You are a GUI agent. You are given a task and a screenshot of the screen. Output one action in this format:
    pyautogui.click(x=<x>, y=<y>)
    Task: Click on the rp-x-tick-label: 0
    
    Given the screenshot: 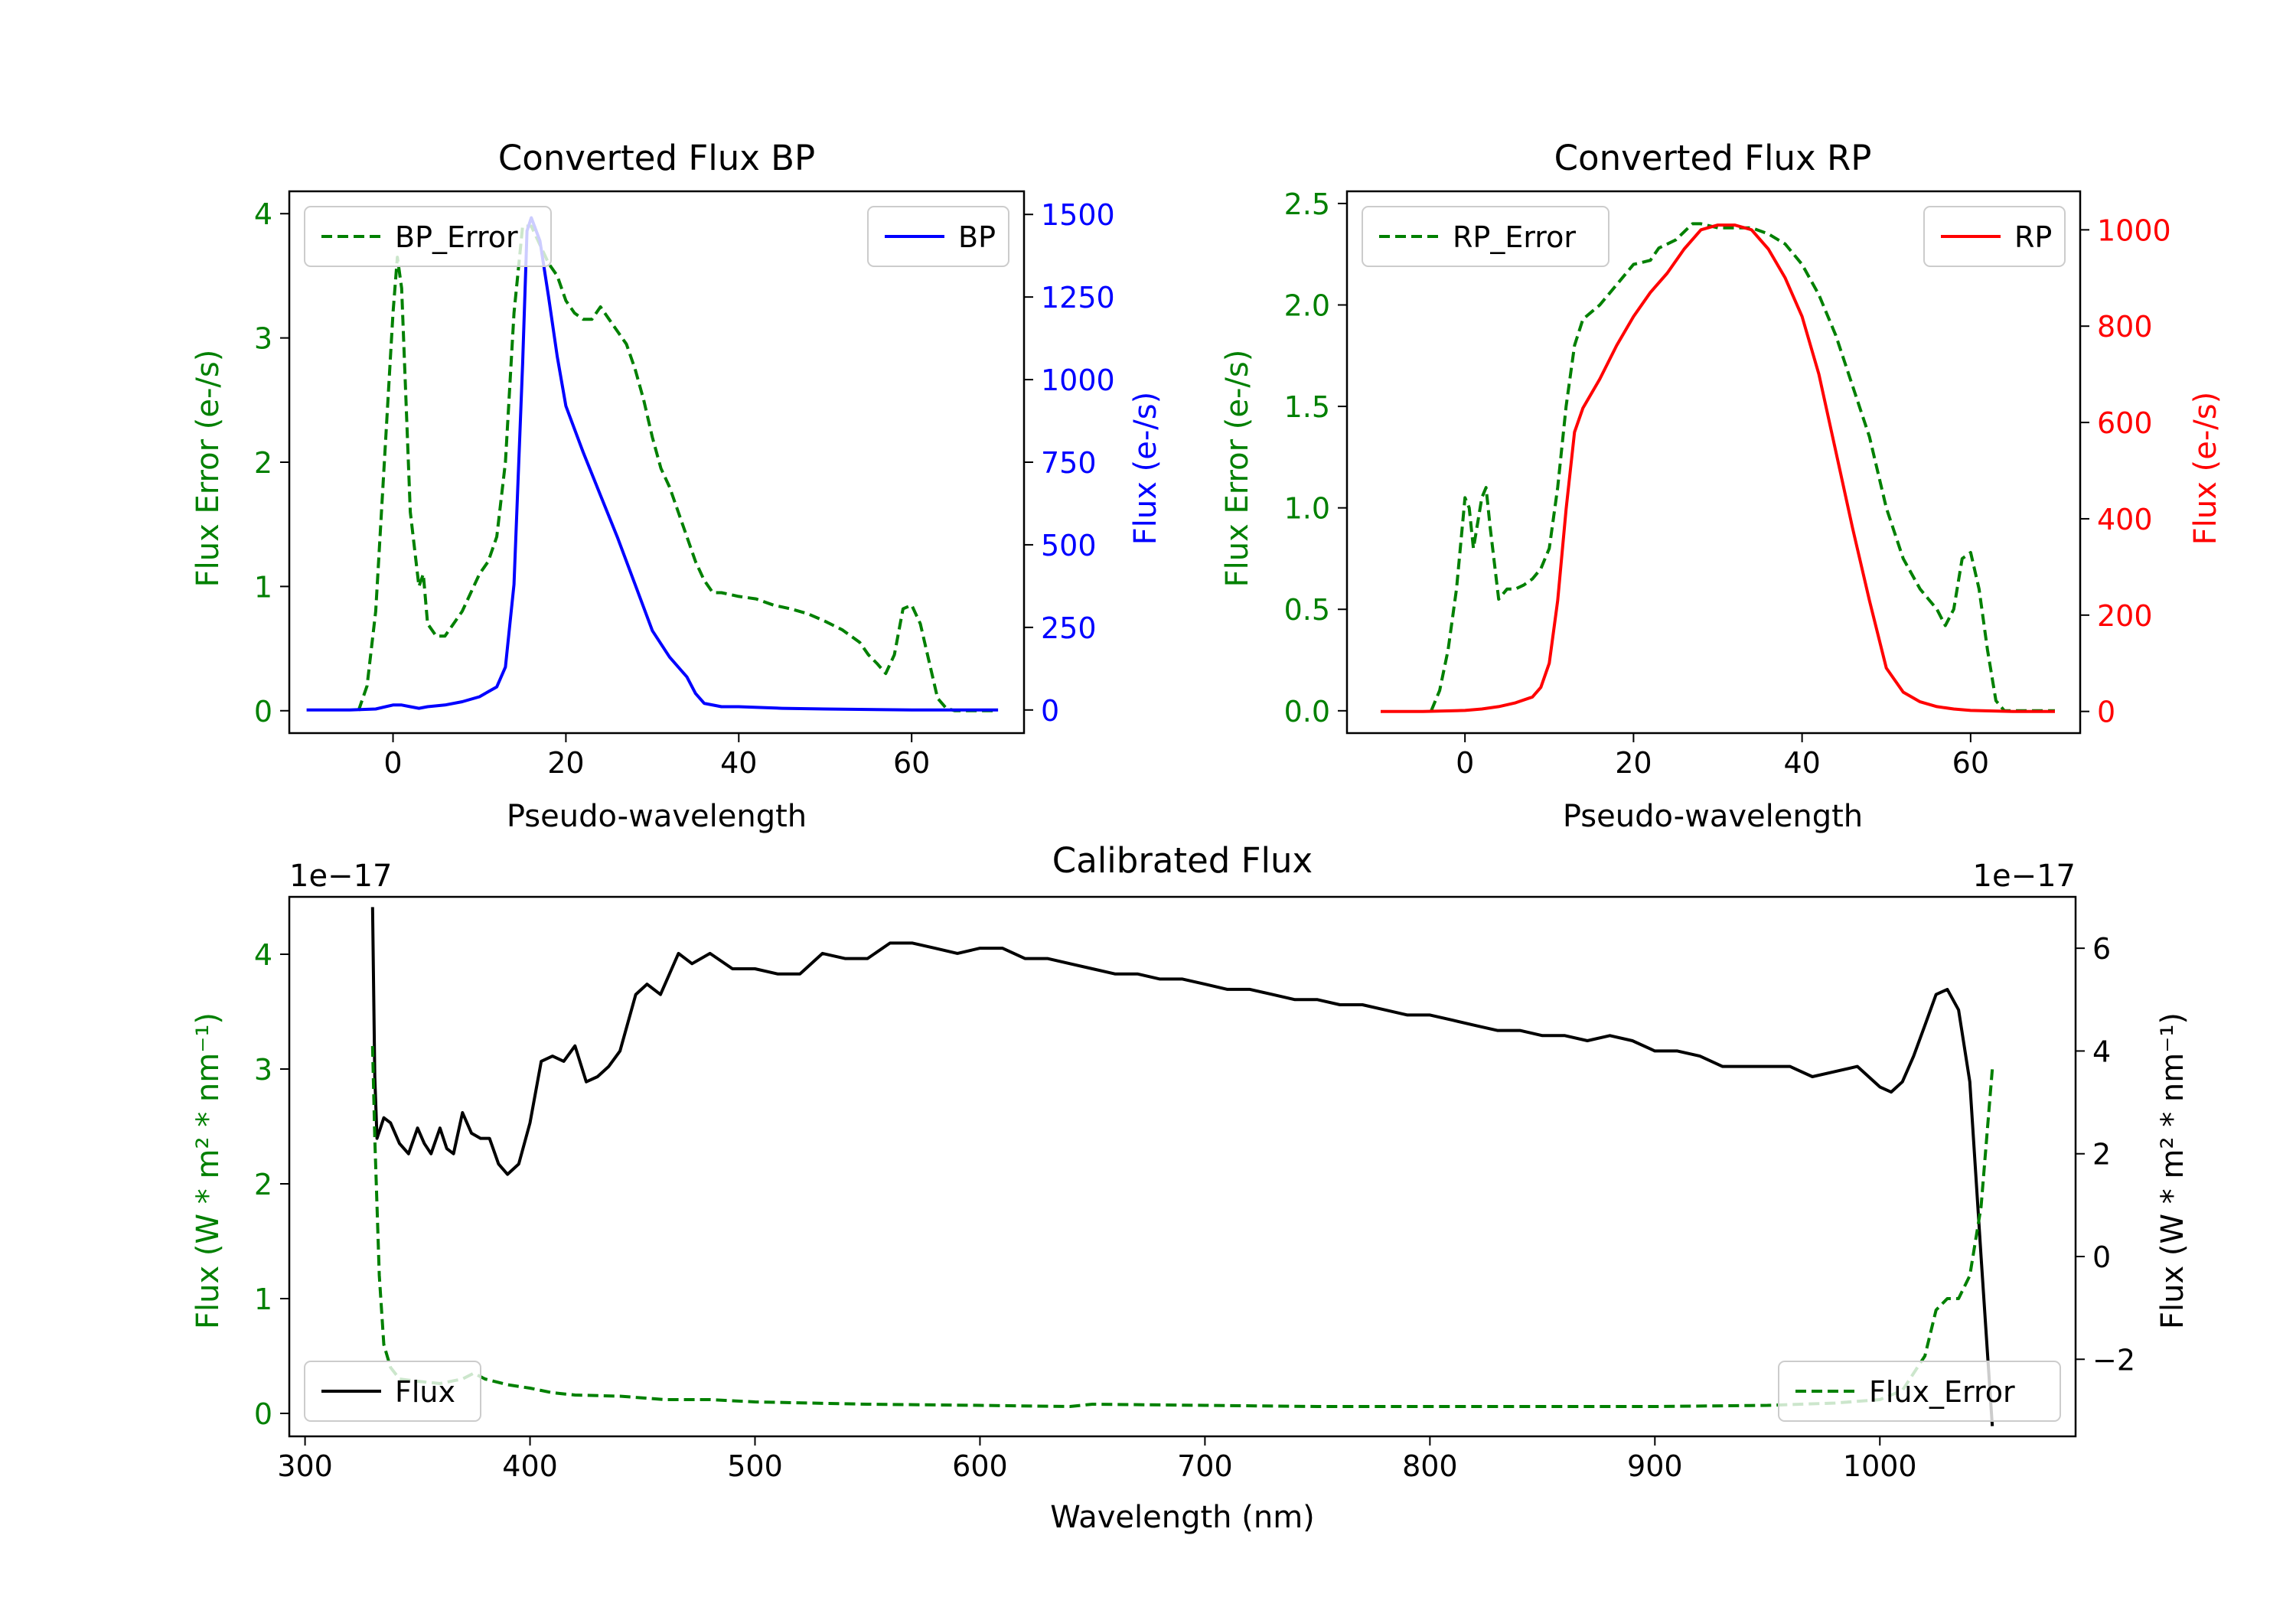 What is the action you would take?
    pyautogui.click(x=1465, y=763)
    